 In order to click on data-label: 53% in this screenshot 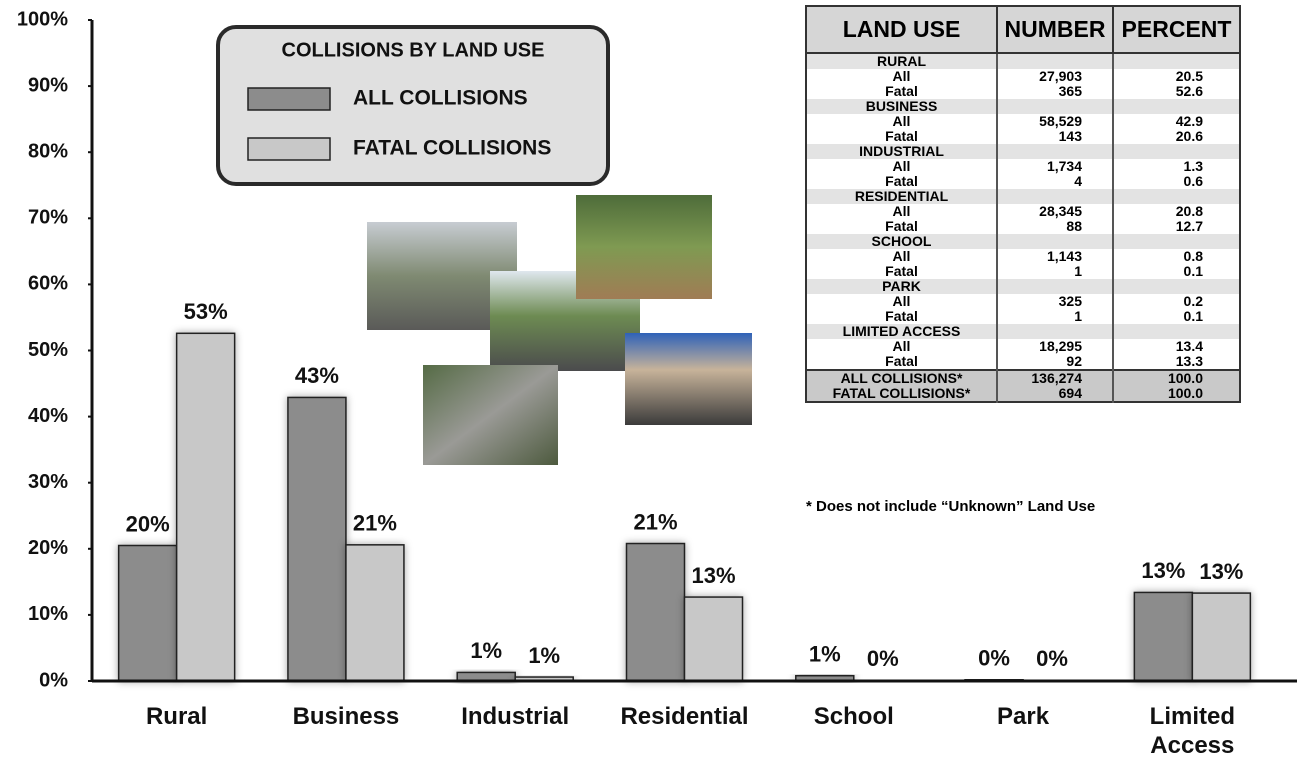, I will do `click(206, 311)`.